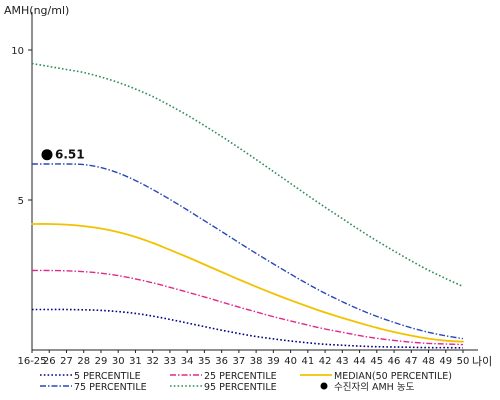 This screenshot has width=500, height=400. What do you see at coordinates (187, 361) in the screenshot?
I see `x-tick-label: 34` at bounding box center [187, 361].